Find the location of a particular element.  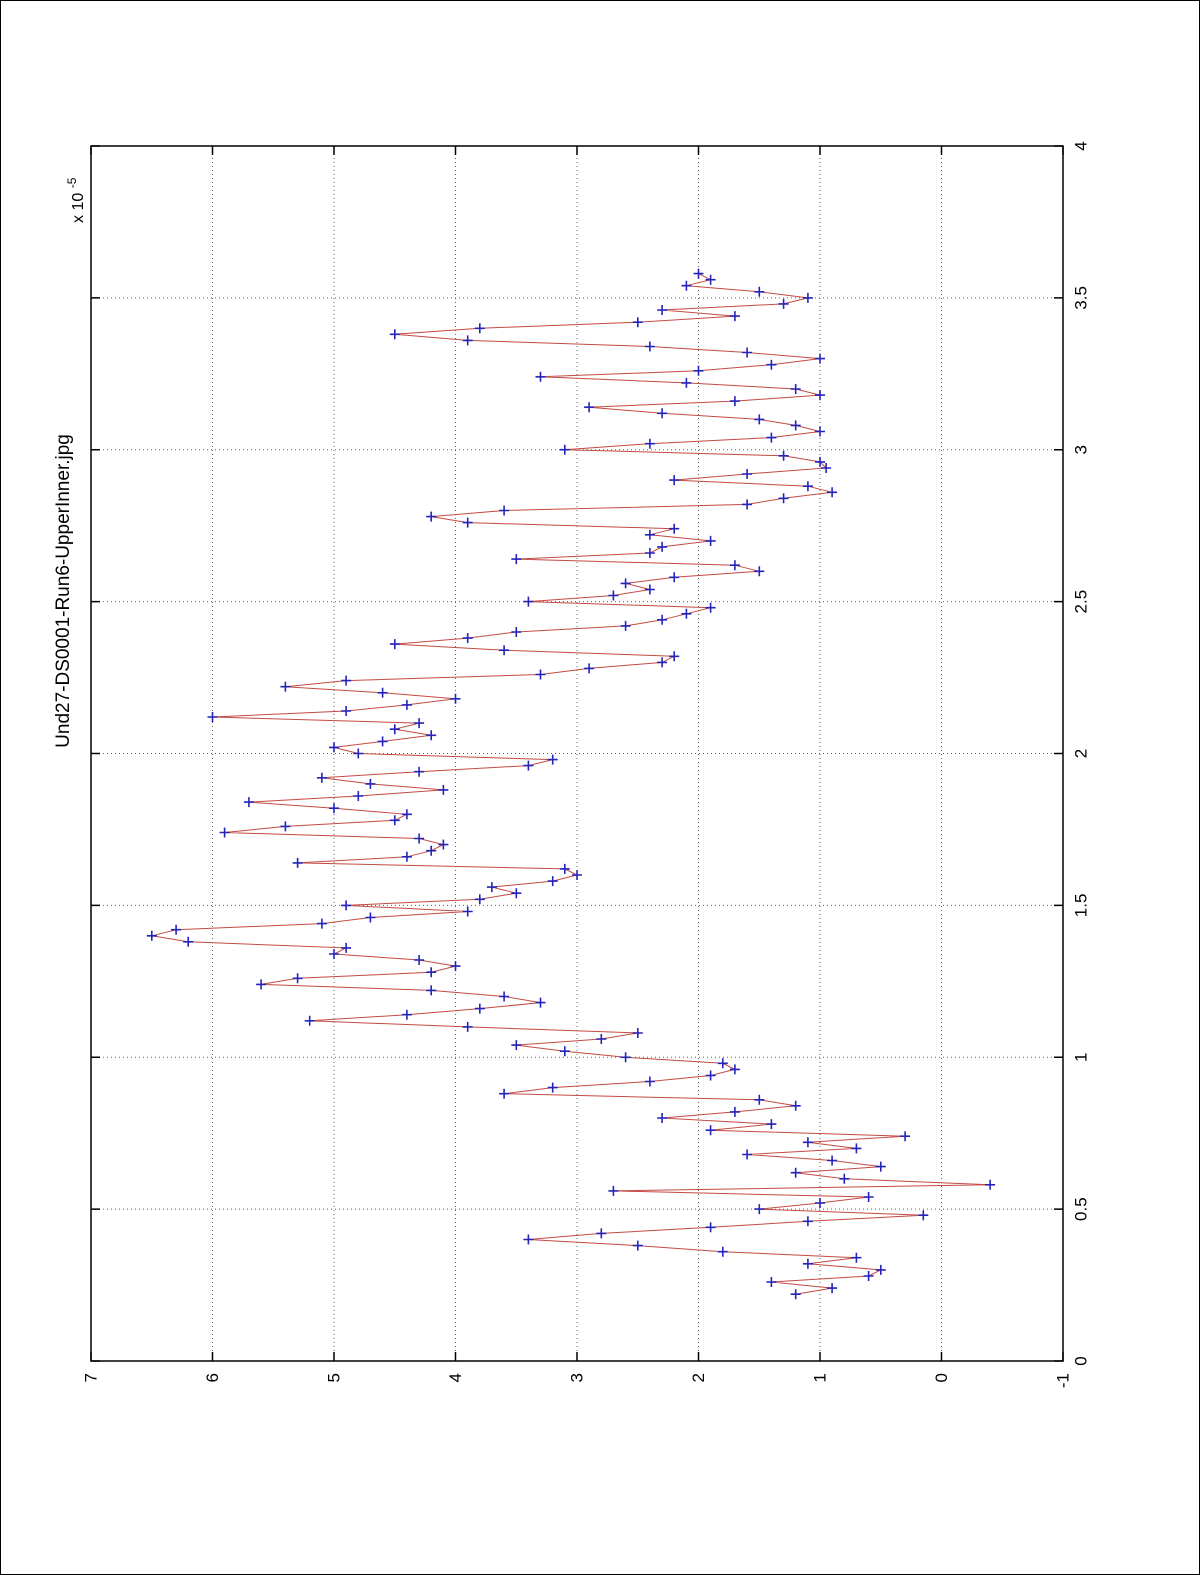

x-tick-label: 4 is located at coordinates (1081, 145).